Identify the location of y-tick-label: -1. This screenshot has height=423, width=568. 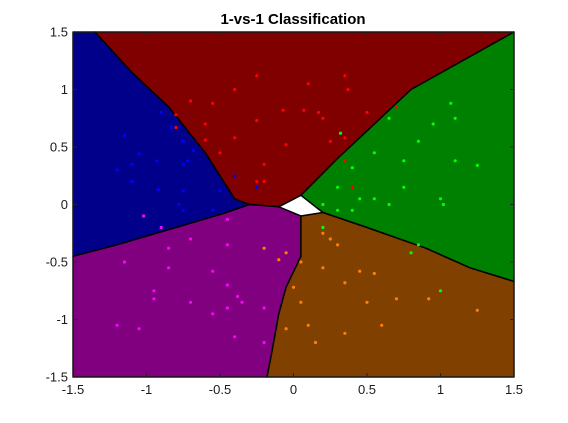
(62, 319).